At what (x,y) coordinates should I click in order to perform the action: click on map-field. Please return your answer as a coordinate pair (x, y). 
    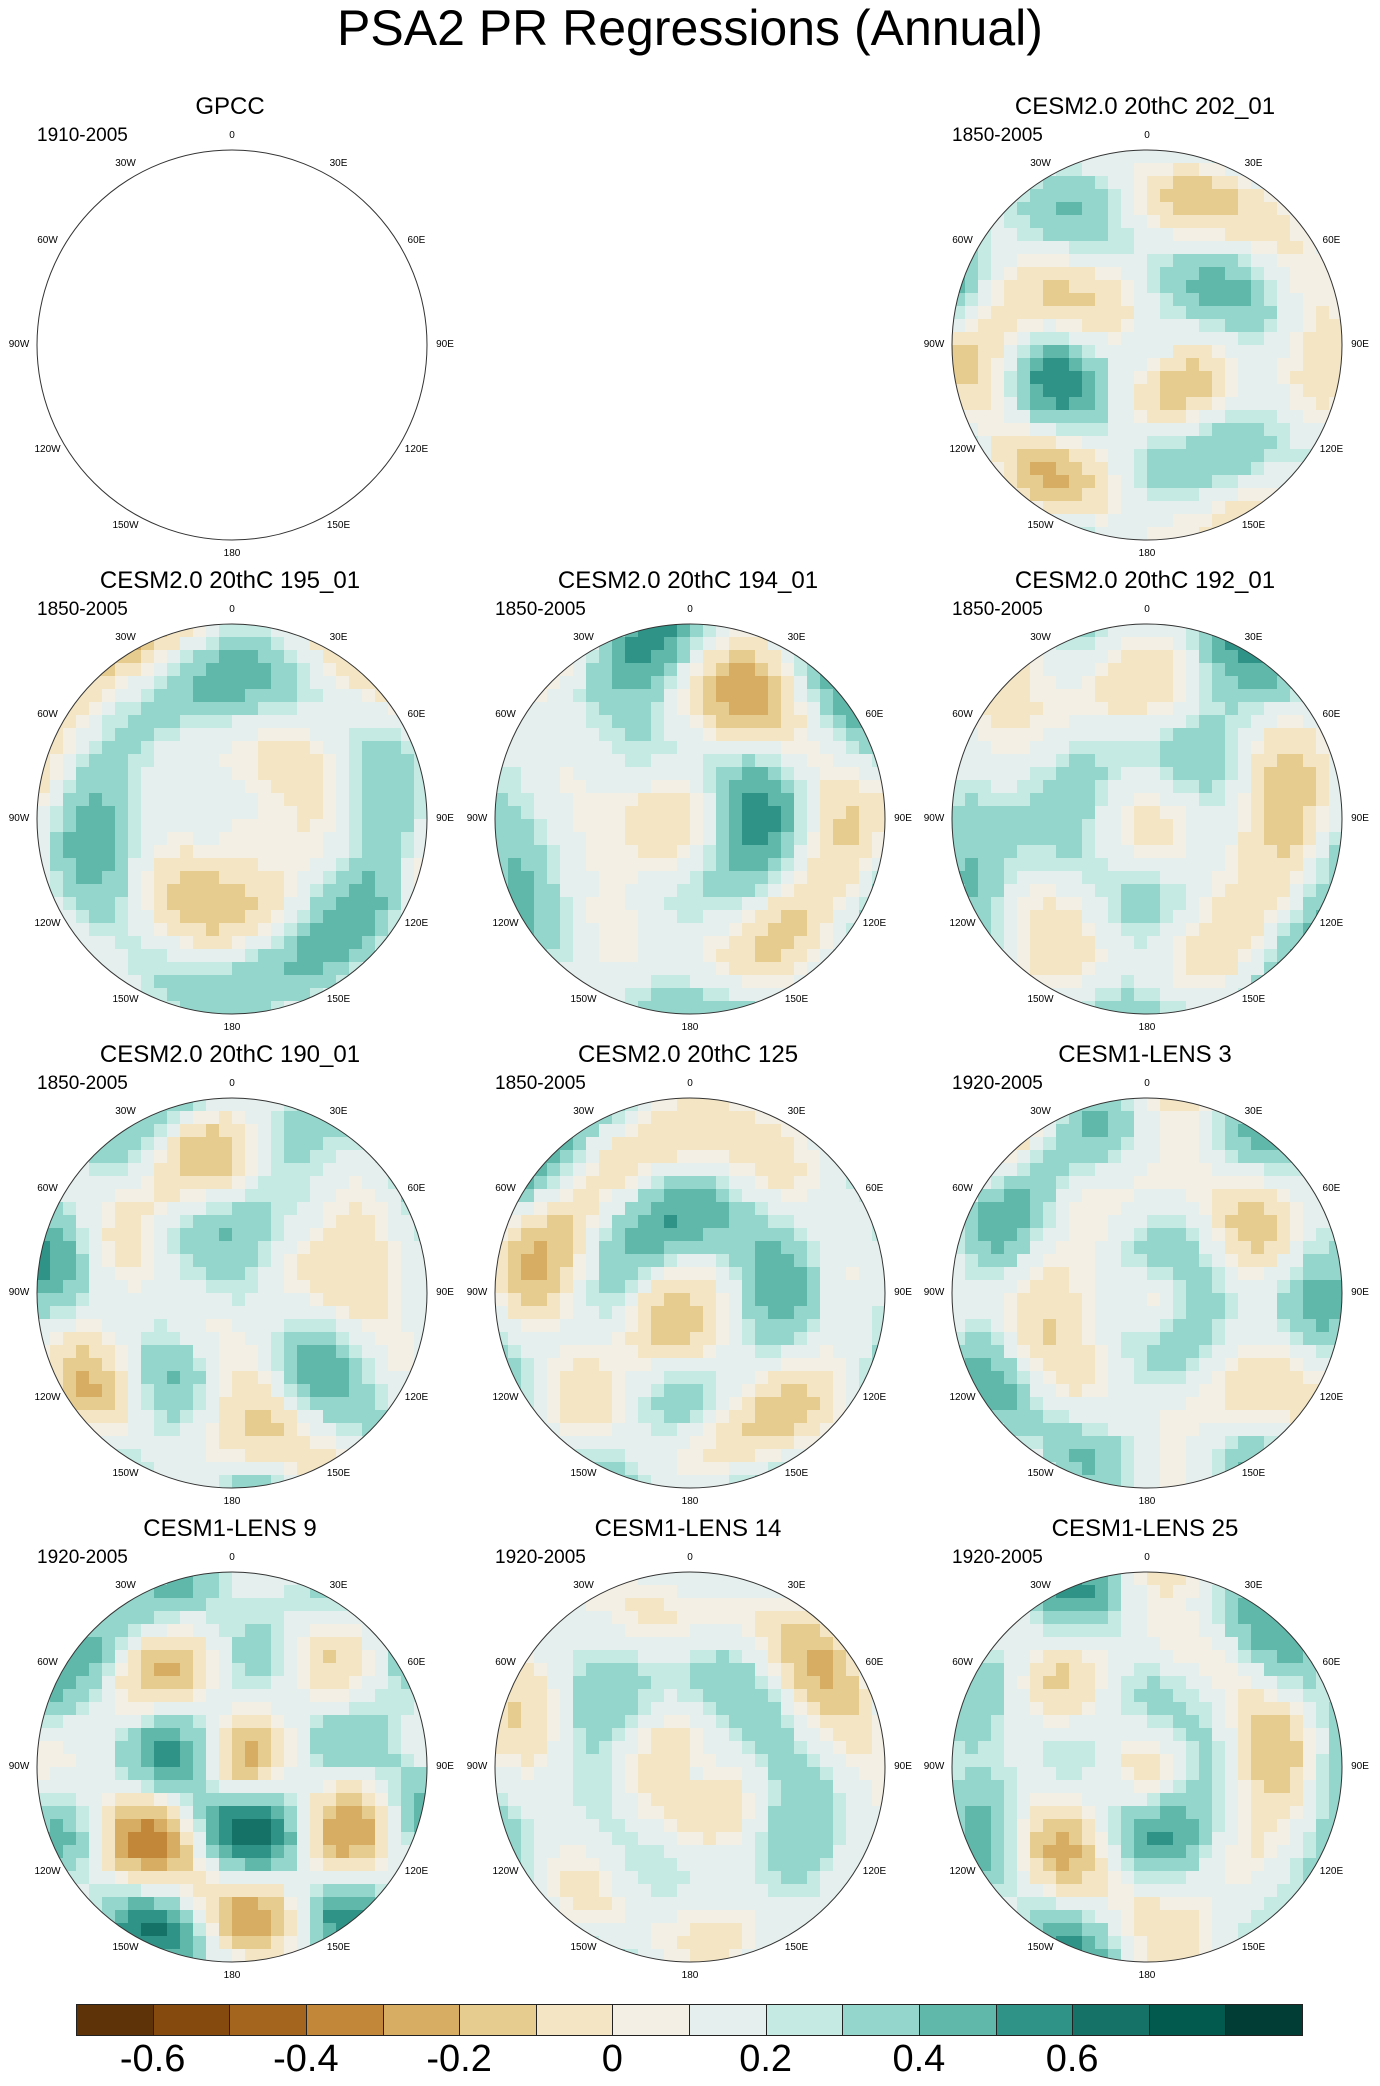
    Looking at the image, I should click on (1147, 819).